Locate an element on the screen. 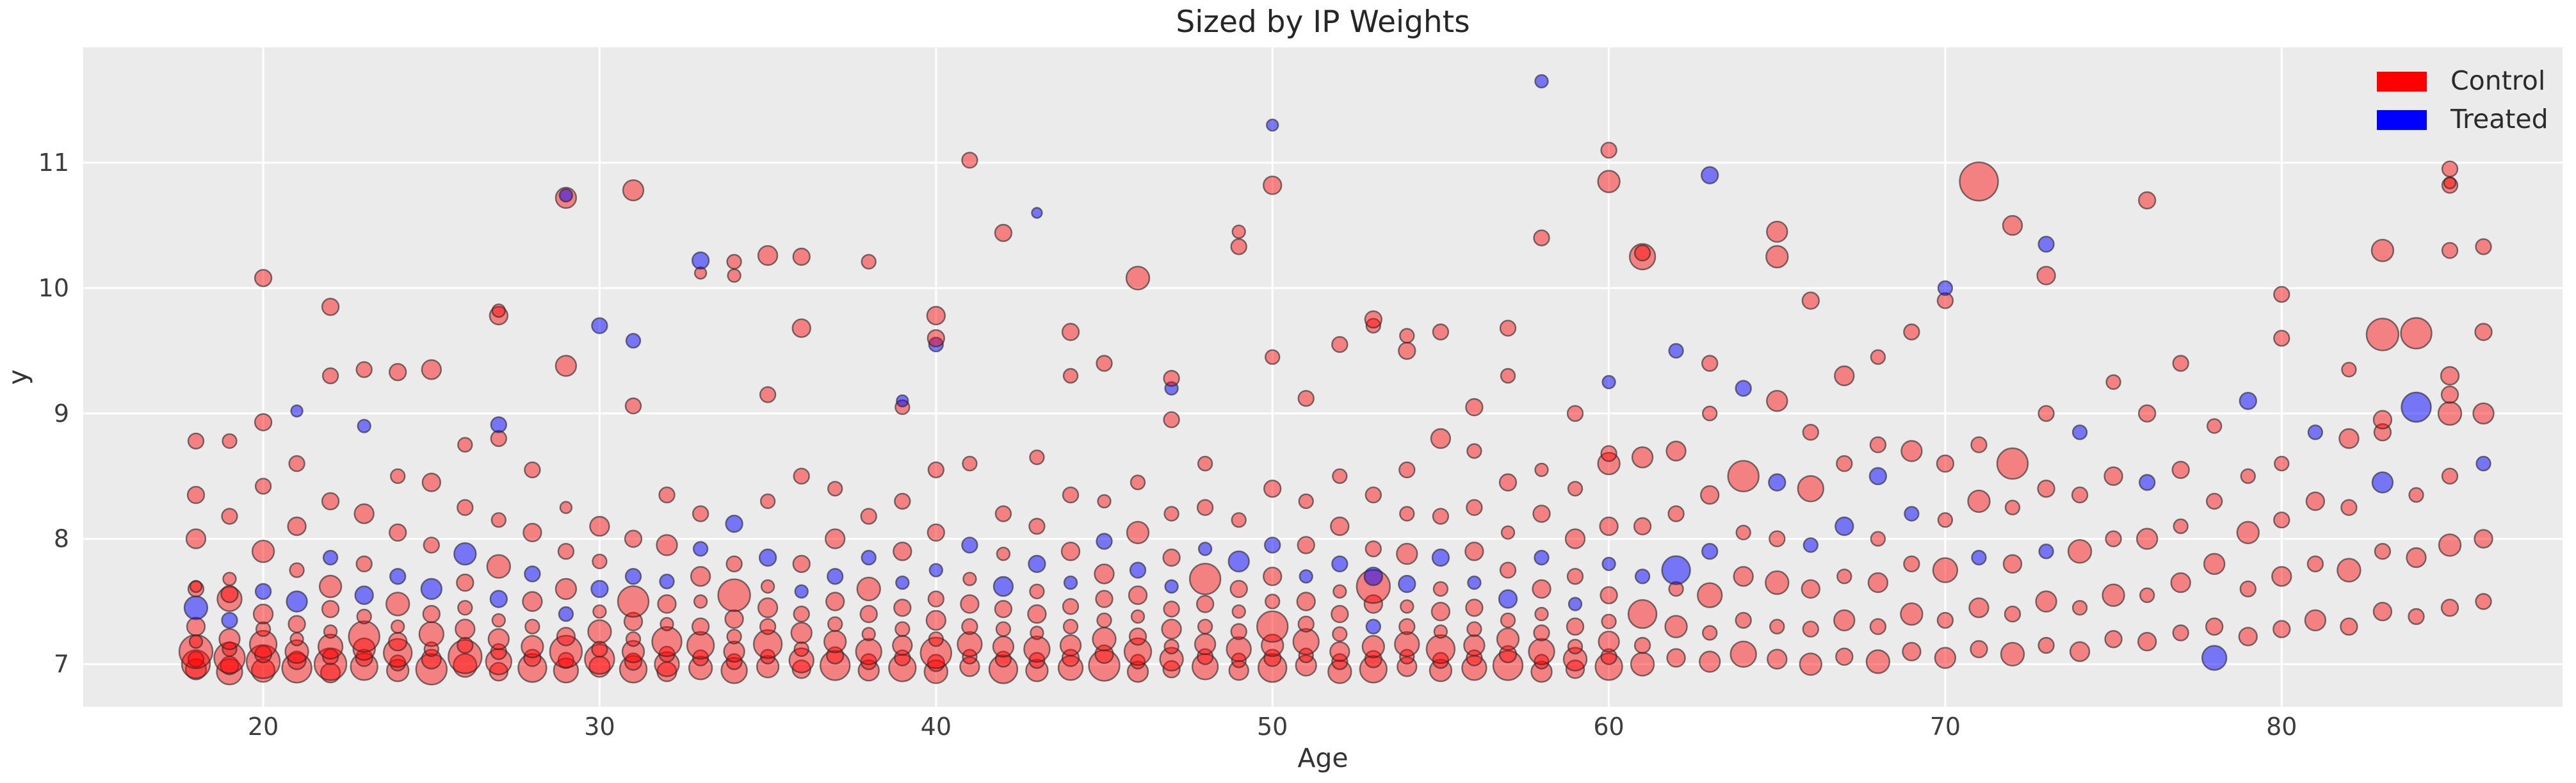 The height and width of the screenshot is (783, 2576). x-tick-label: 30 is located at coordinates (599, 727).